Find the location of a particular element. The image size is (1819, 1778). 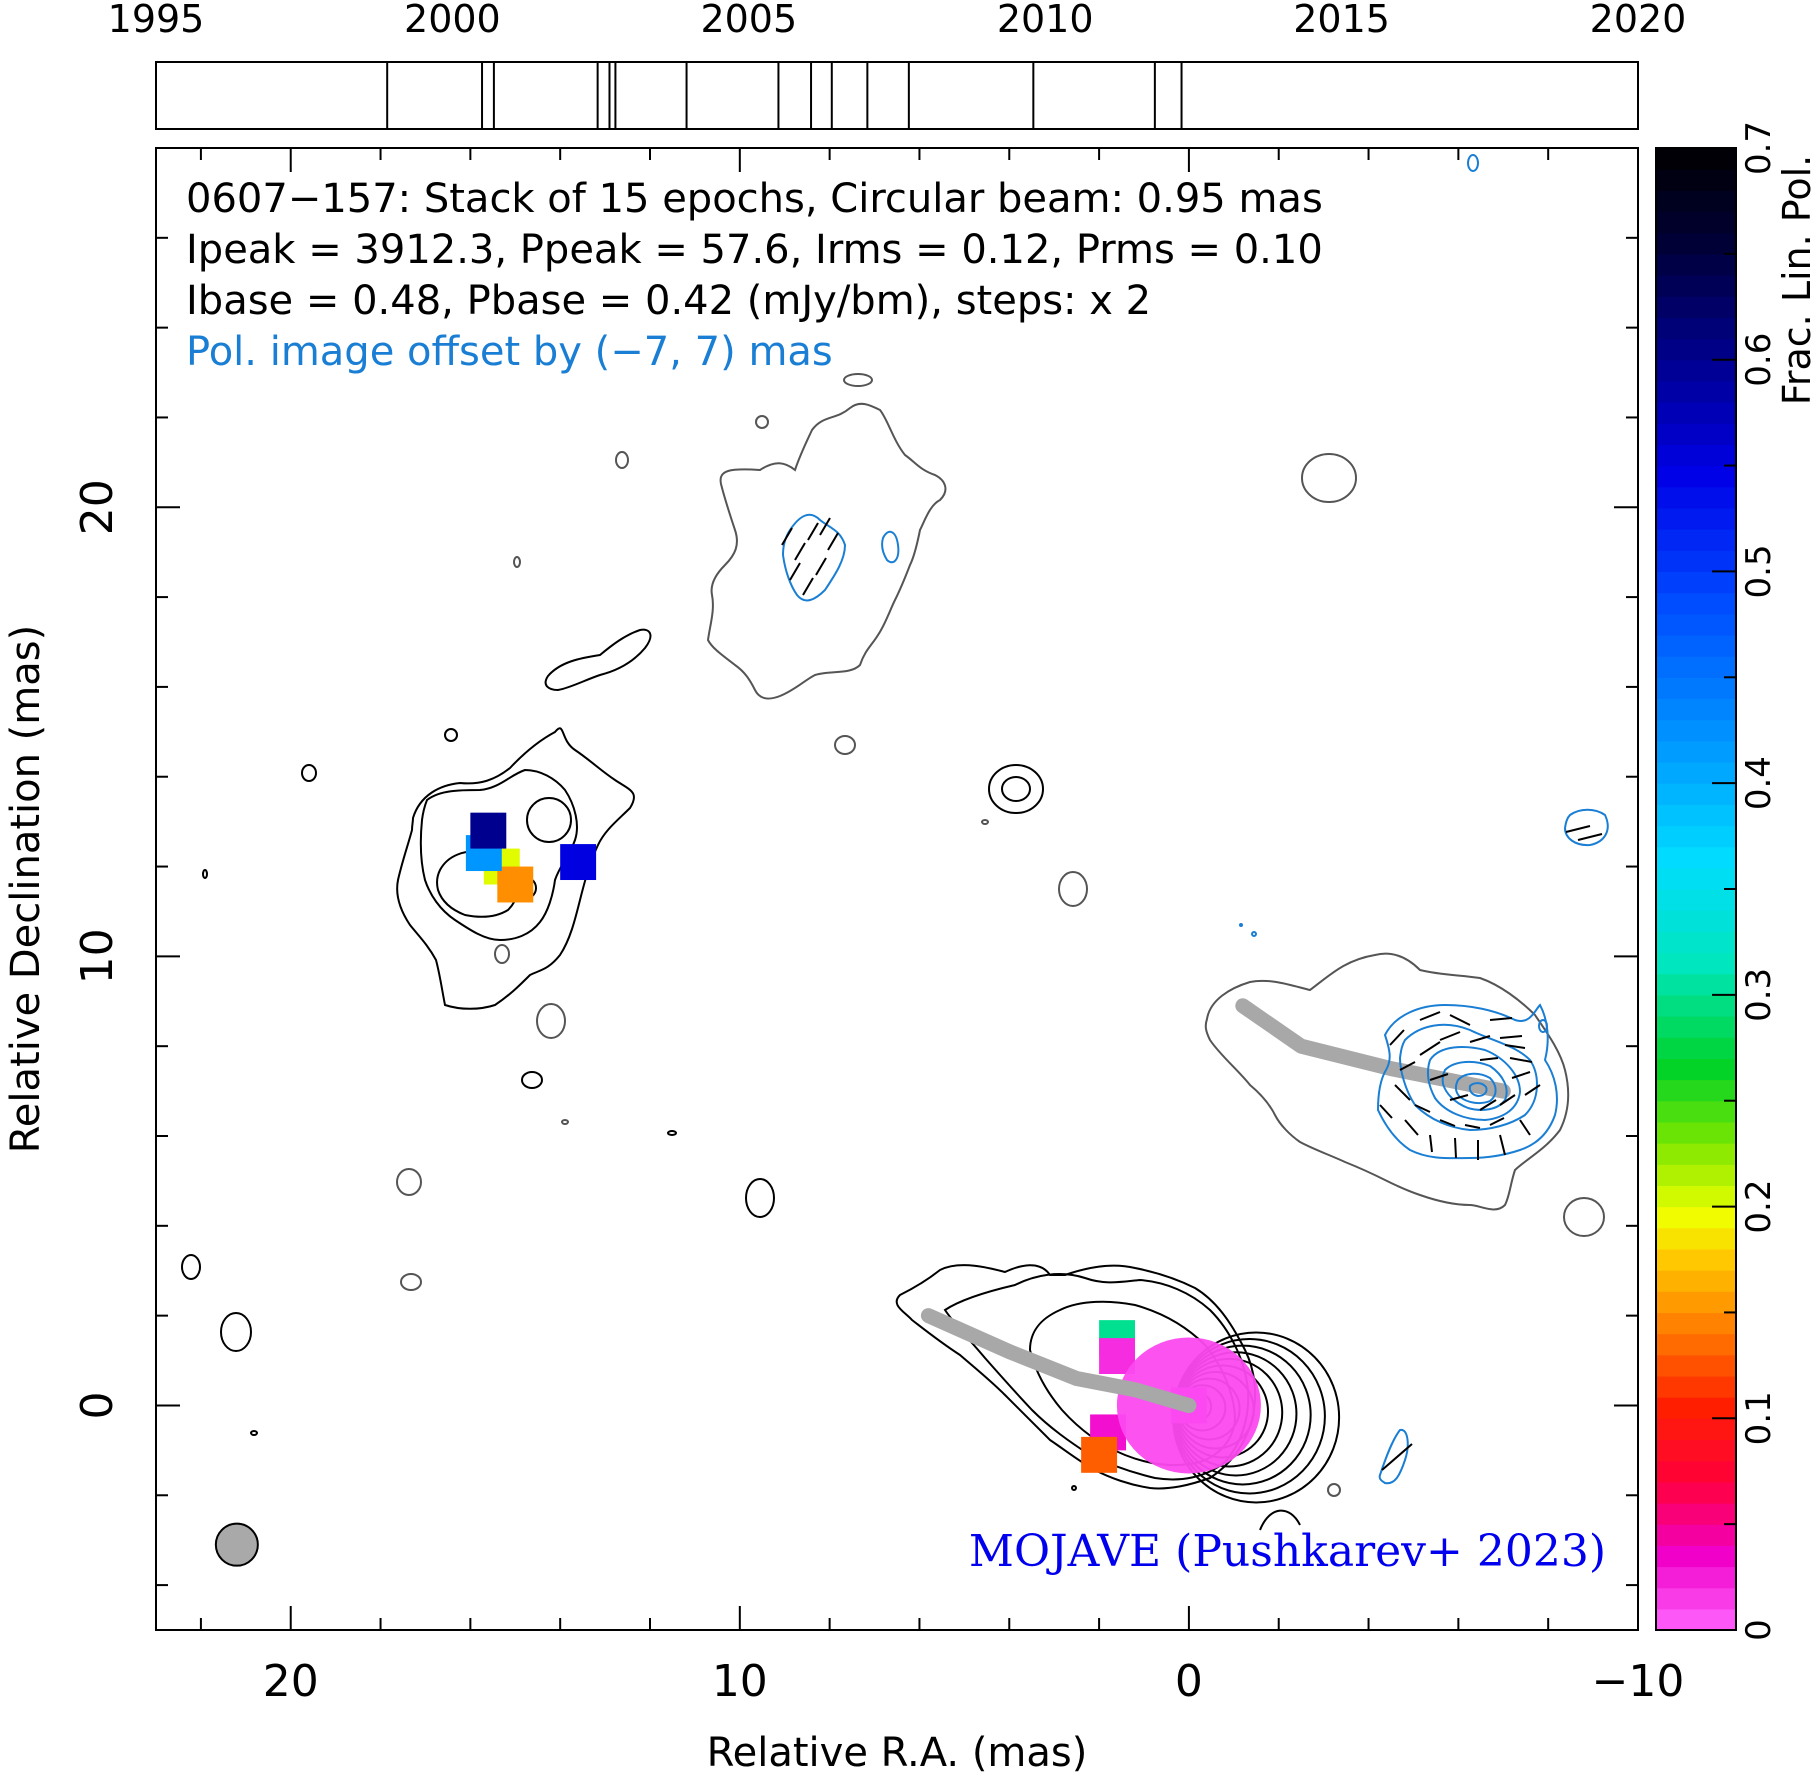

jet-ridge-line is located at coordinates (1373, 1048).